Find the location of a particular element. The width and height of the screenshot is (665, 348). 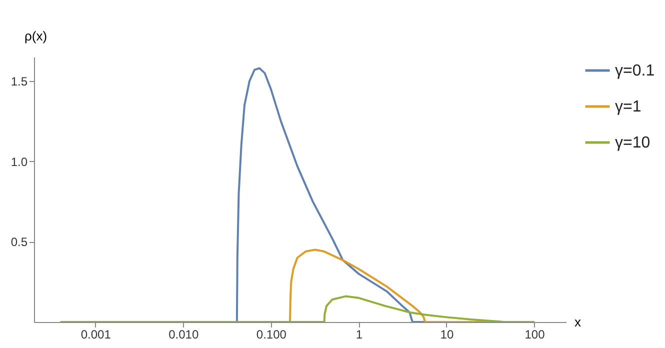

x-tick-label: 0.010 is located at coordinates (183, 335).